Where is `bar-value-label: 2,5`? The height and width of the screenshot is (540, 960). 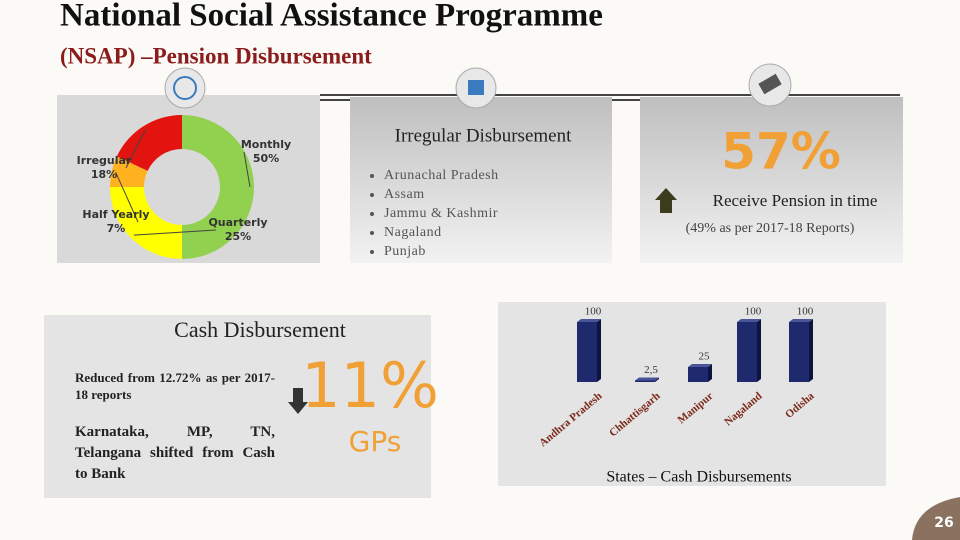
bar-value-label: 2,5 is located at coordinates (651, 370).